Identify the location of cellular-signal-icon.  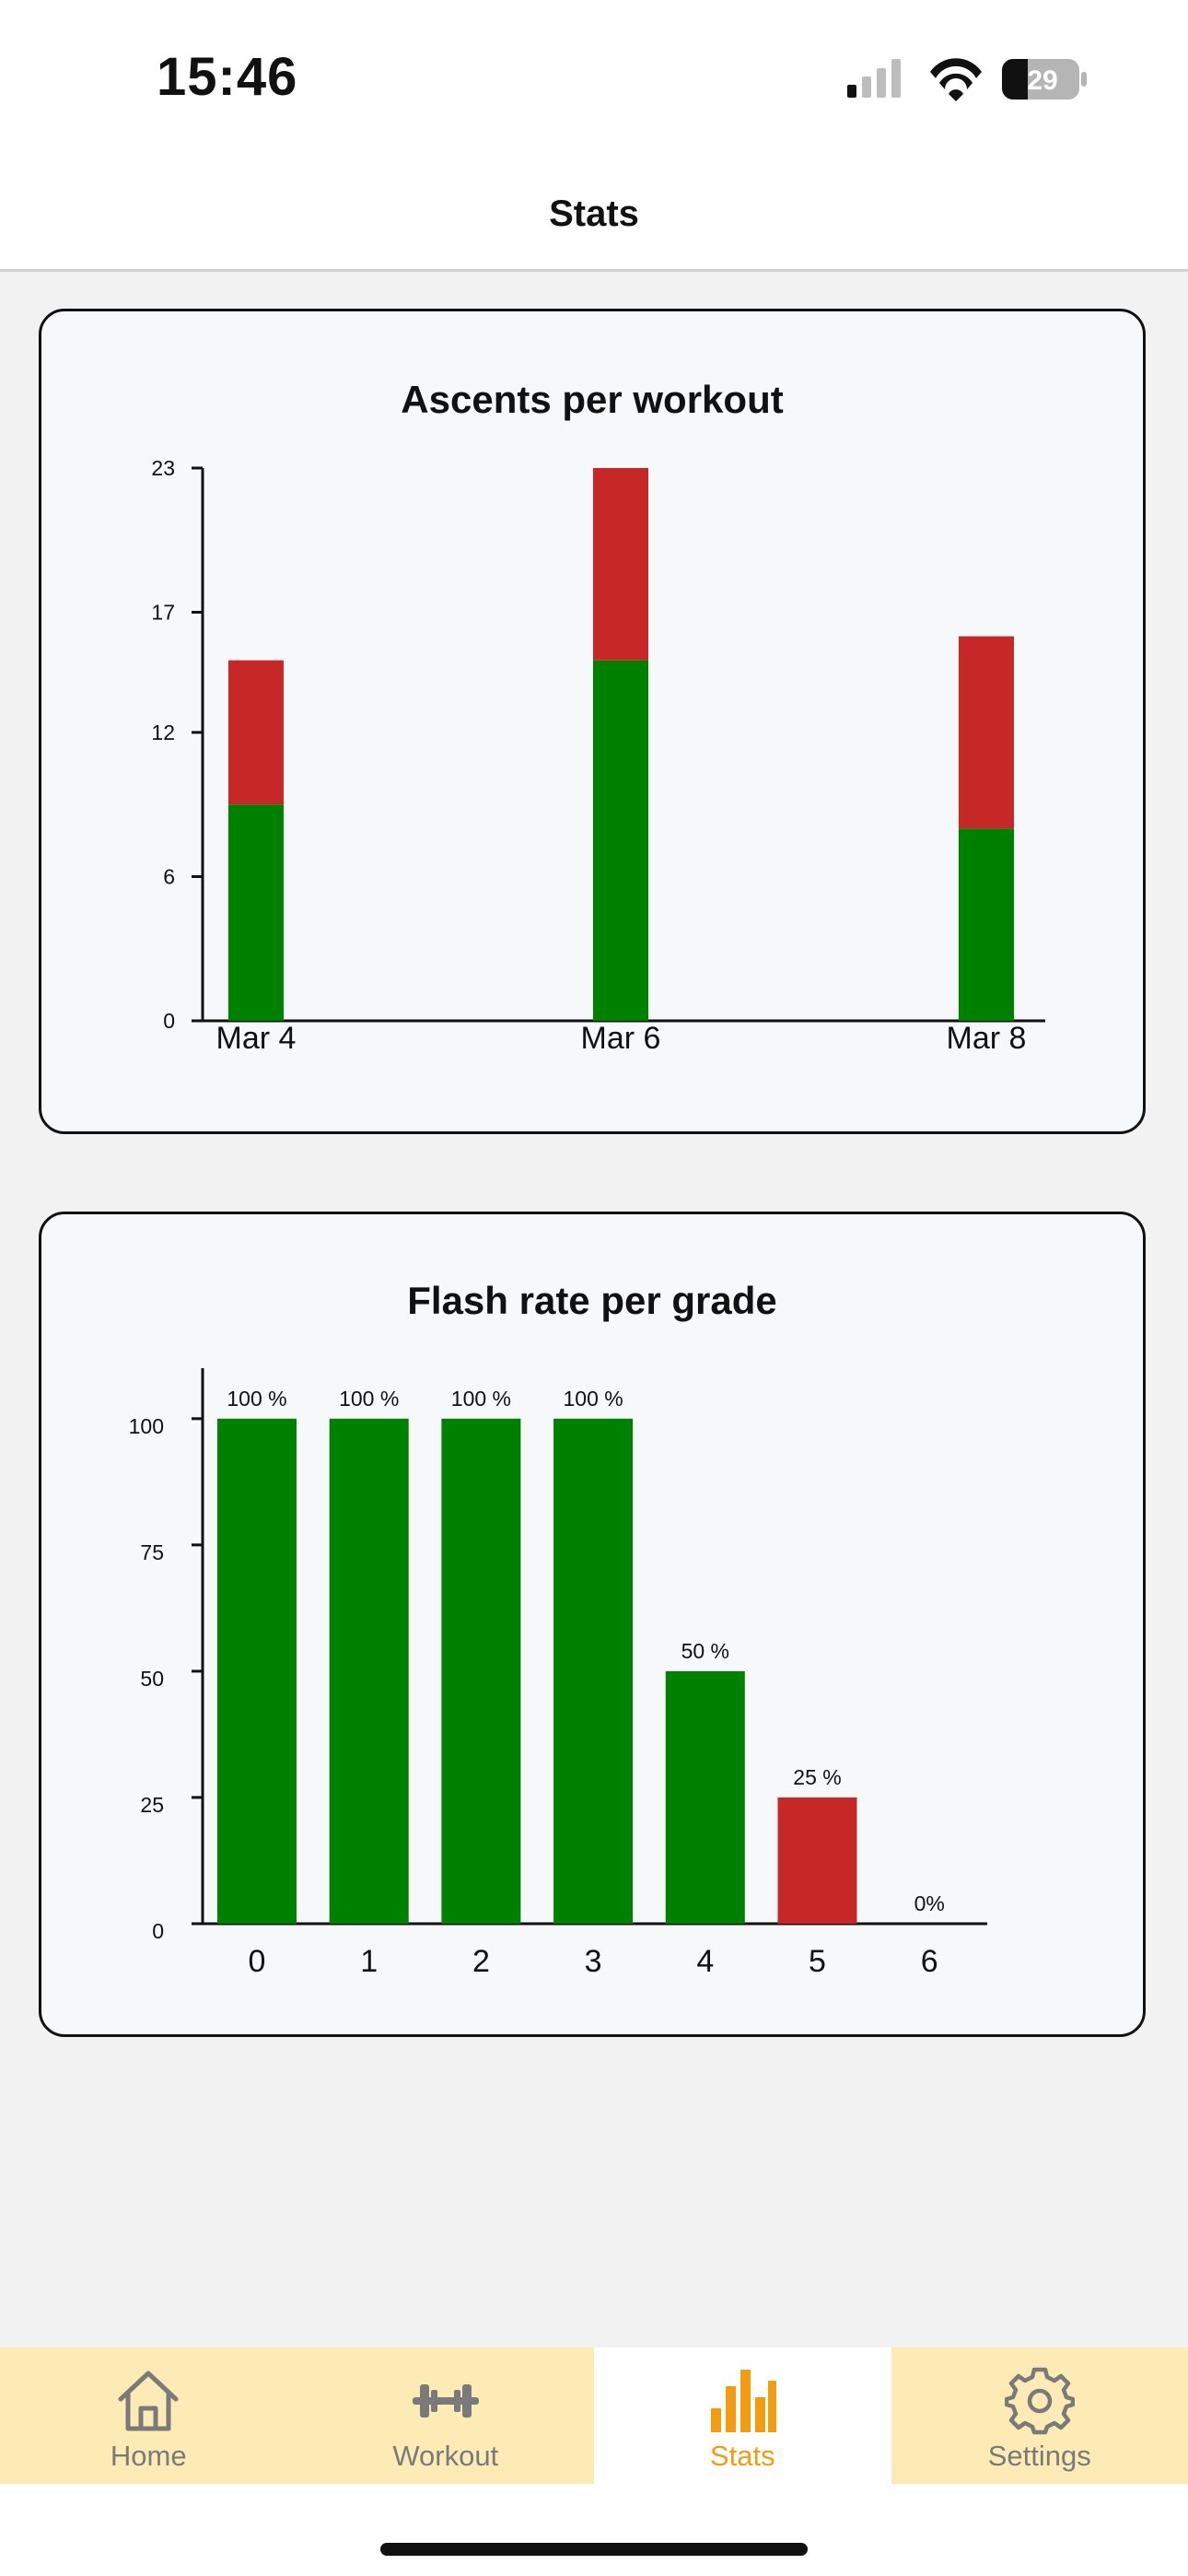
(874, 78).